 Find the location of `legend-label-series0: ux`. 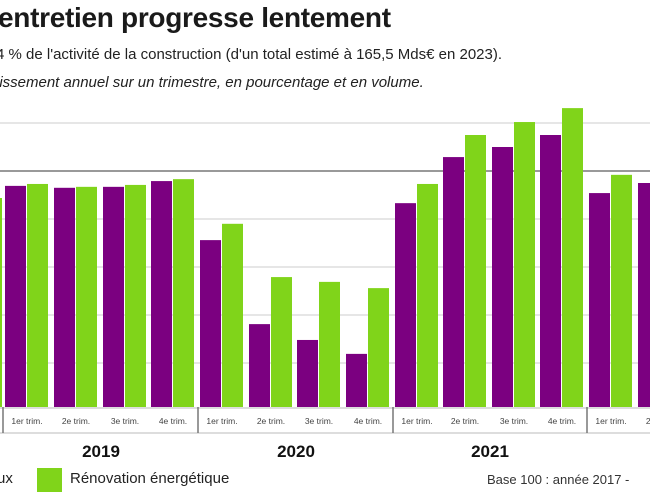

legend-label-series0: ux is located at coordinates (6, 478).